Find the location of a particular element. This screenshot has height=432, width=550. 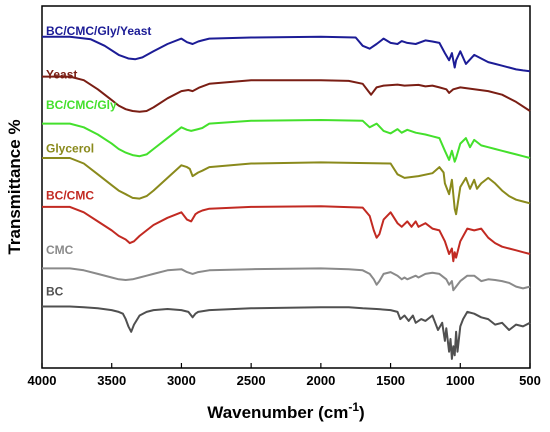

x-axis-title: Wavenumber (cm-1) is located at coordinates (285, 411).